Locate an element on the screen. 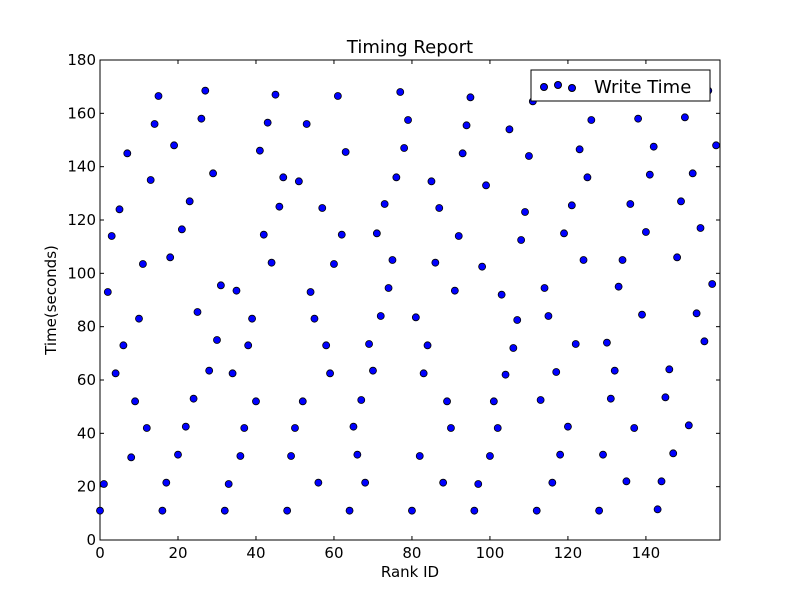 This screenshot has height=604, width=800. chart-title: Timing Report is located at coordinates (409, 47).